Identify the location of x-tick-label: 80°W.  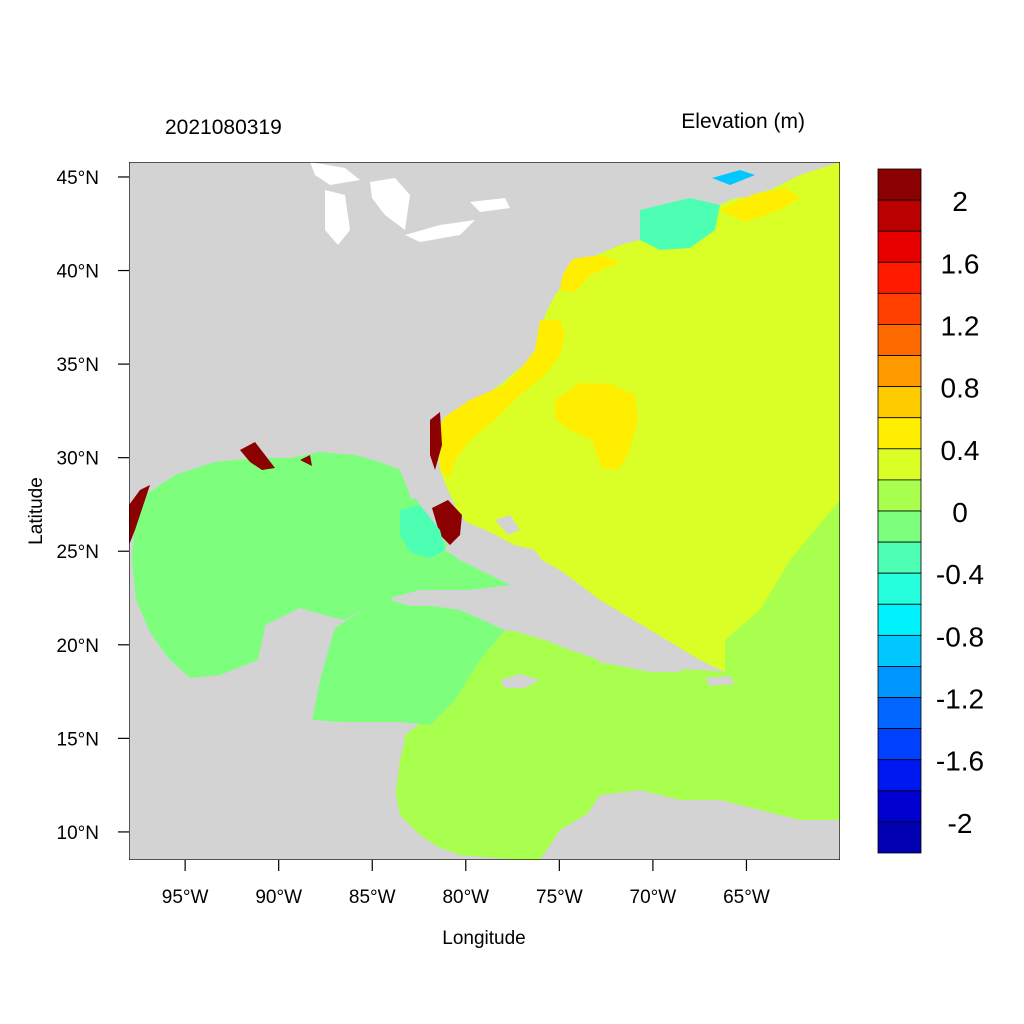
(465, 897).